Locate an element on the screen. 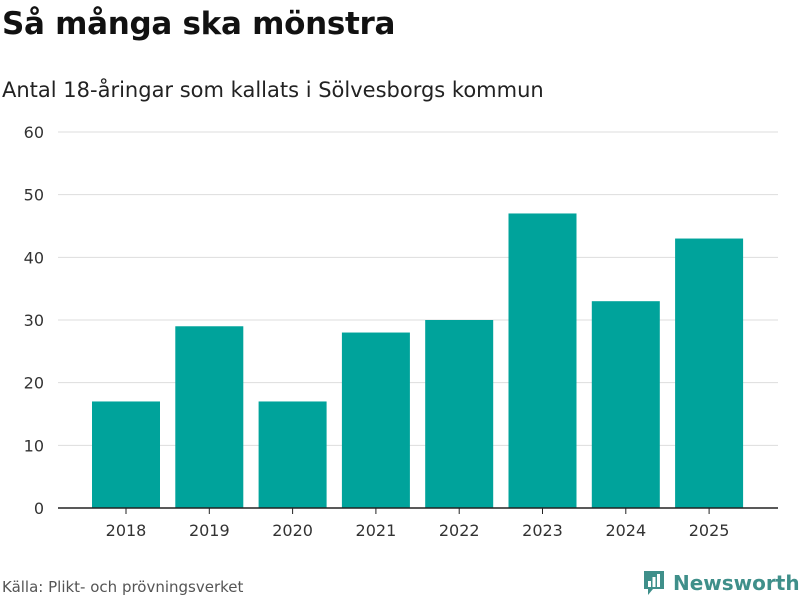  x-tick-label: 2021 is located at coordinates (376, 530).